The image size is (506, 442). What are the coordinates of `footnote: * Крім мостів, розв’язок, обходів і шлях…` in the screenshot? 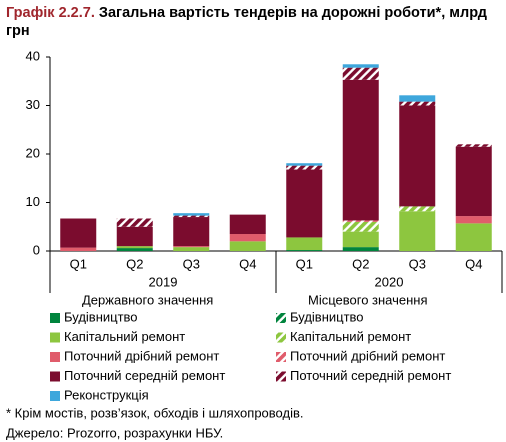 It's located at (154, 412).